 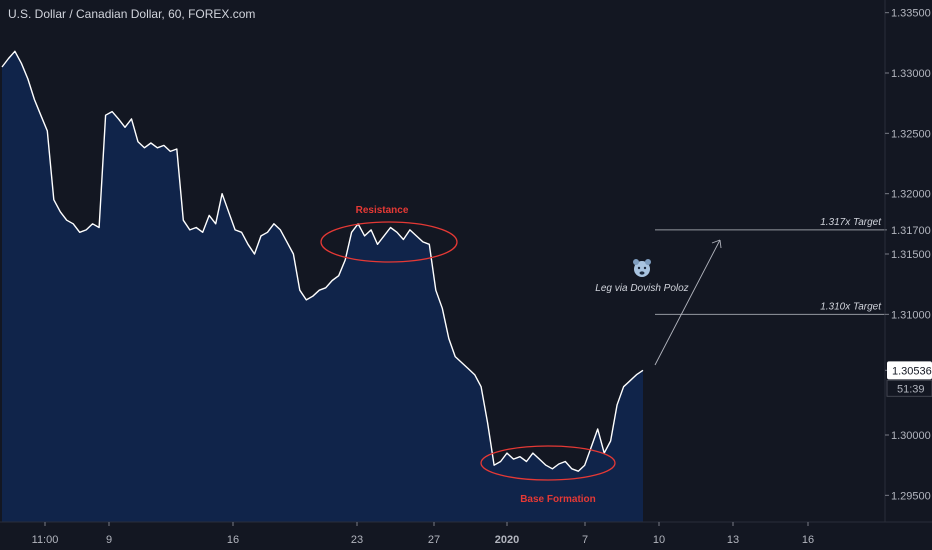 What do you see at coordinates (716, 244) in the screenshot?
I see `leg-arrow-head` at bounding box center [716, 244].